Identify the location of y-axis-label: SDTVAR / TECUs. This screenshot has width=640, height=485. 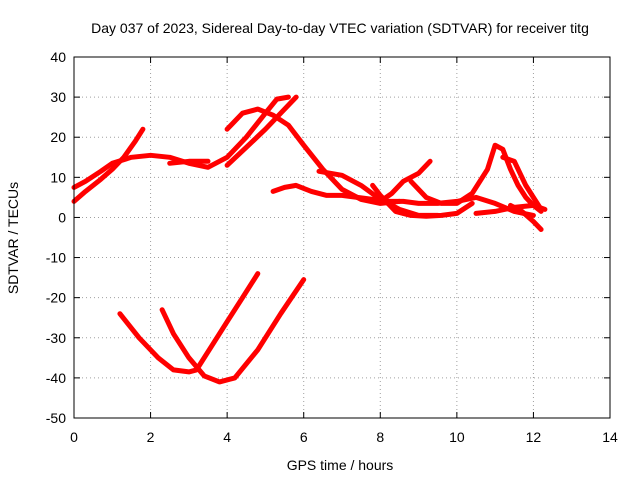
(13, 238).